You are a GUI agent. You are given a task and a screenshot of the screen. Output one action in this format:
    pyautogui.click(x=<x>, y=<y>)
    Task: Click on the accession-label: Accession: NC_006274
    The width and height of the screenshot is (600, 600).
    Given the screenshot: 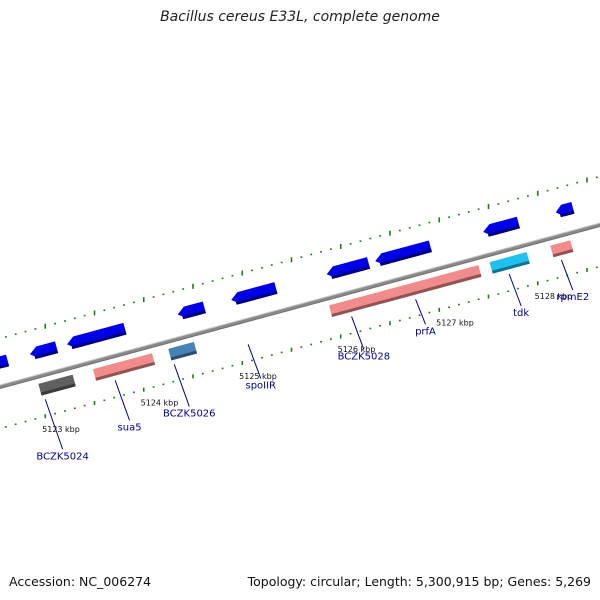 What is the action you would take?
    pyautogui.click(x=80, y=581)
    